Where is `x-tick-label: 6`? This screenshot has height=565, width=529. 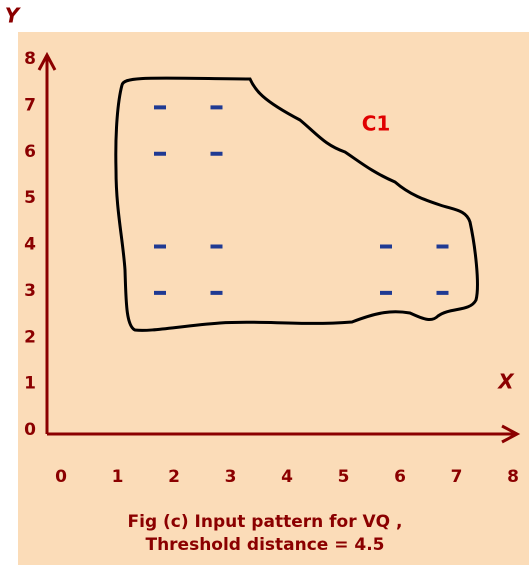 x-tick-label: 6 is located at coordinates (400, 477).